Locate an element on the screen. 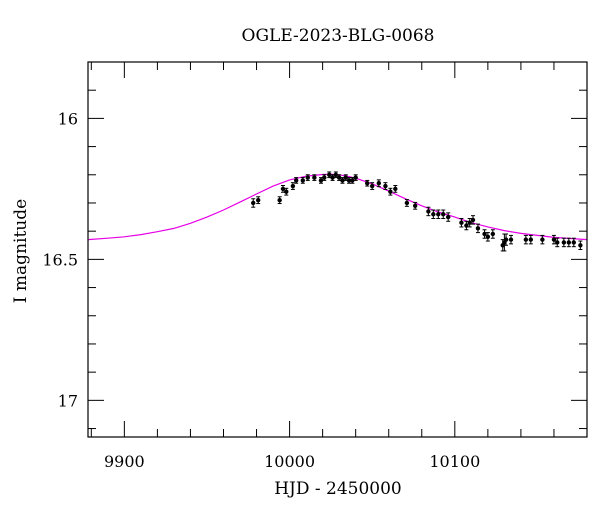 The width and height of the screenshot is (600, 512). chart-title: OGLE-2023-BLG-0068 is located at coordinates (338, 36).